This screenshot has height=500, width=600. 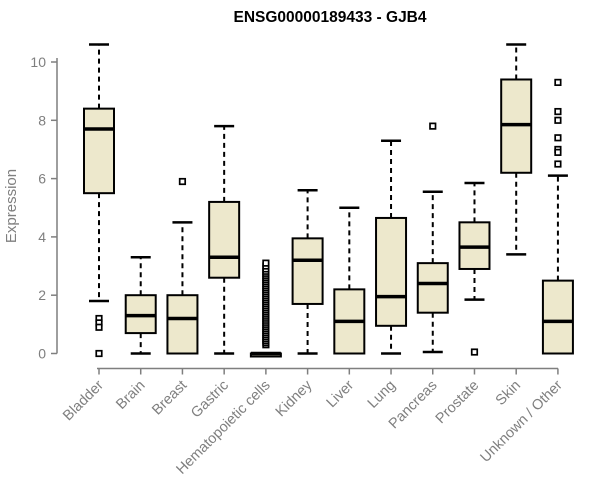 What do you see at coordinates (516, 149) in the screenshot?
I see `box-skin` at bounding box center [516, 149].